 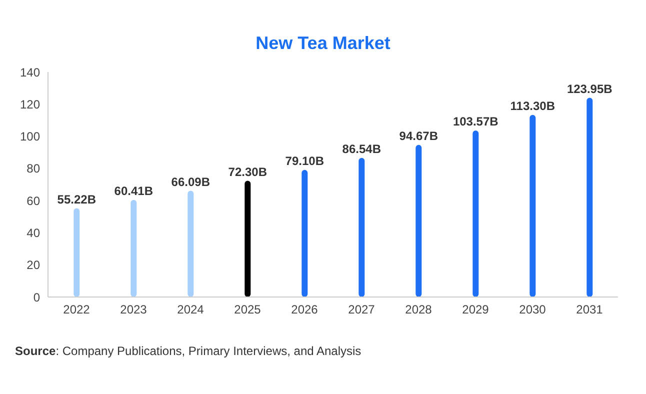 What do you see at coordinates (190, 181) in the screenshot?
I see `data-label: 66.09B` at bounding box center [190, 181].